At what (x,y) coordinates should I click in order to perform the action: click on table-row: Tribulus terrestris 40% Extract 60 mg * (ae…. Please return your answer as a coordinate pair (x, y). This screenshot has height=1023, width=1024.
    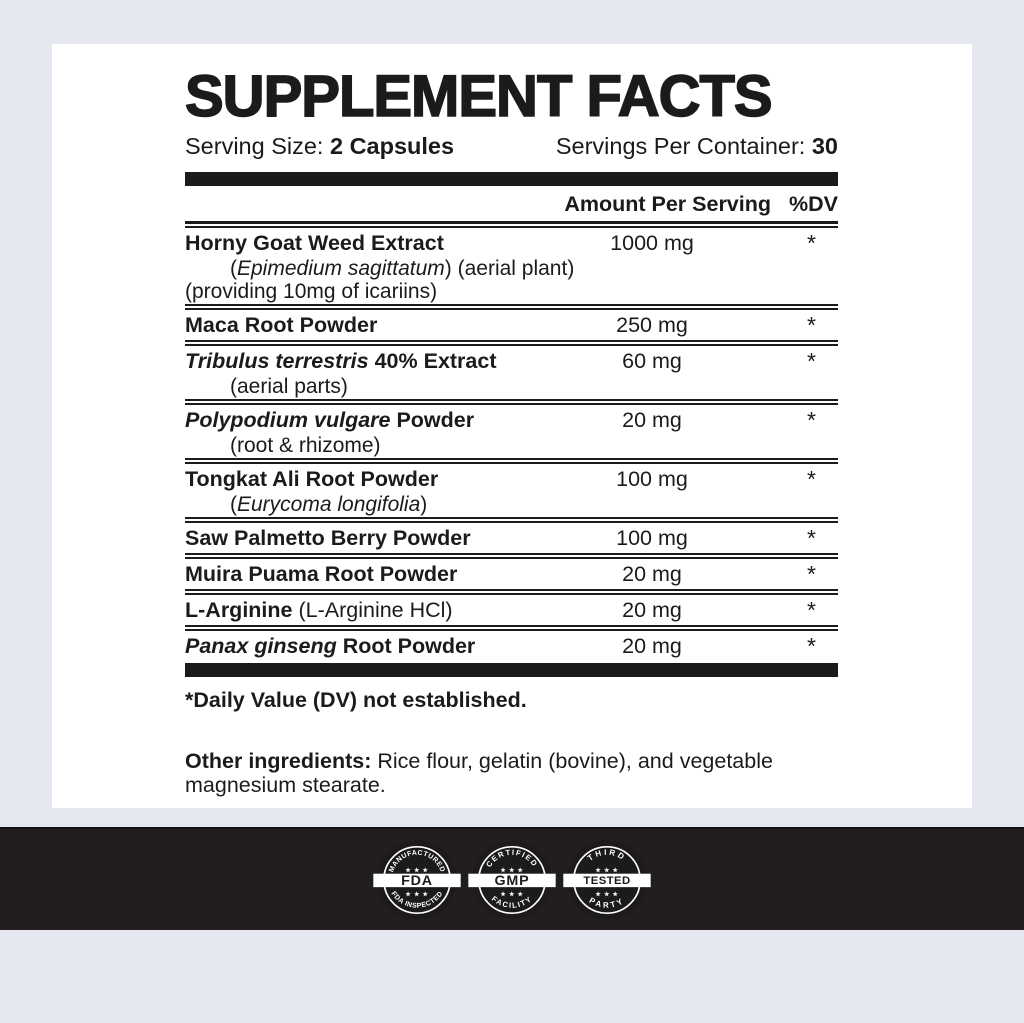
    Looking at the image, I should click on (511, 375).